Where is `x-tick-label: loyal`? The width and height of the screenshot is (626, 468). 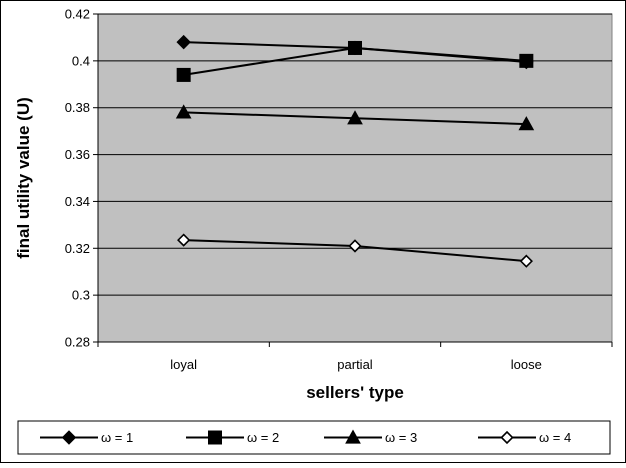
x-tick-label: loyal is located at coordinates (183, 364).